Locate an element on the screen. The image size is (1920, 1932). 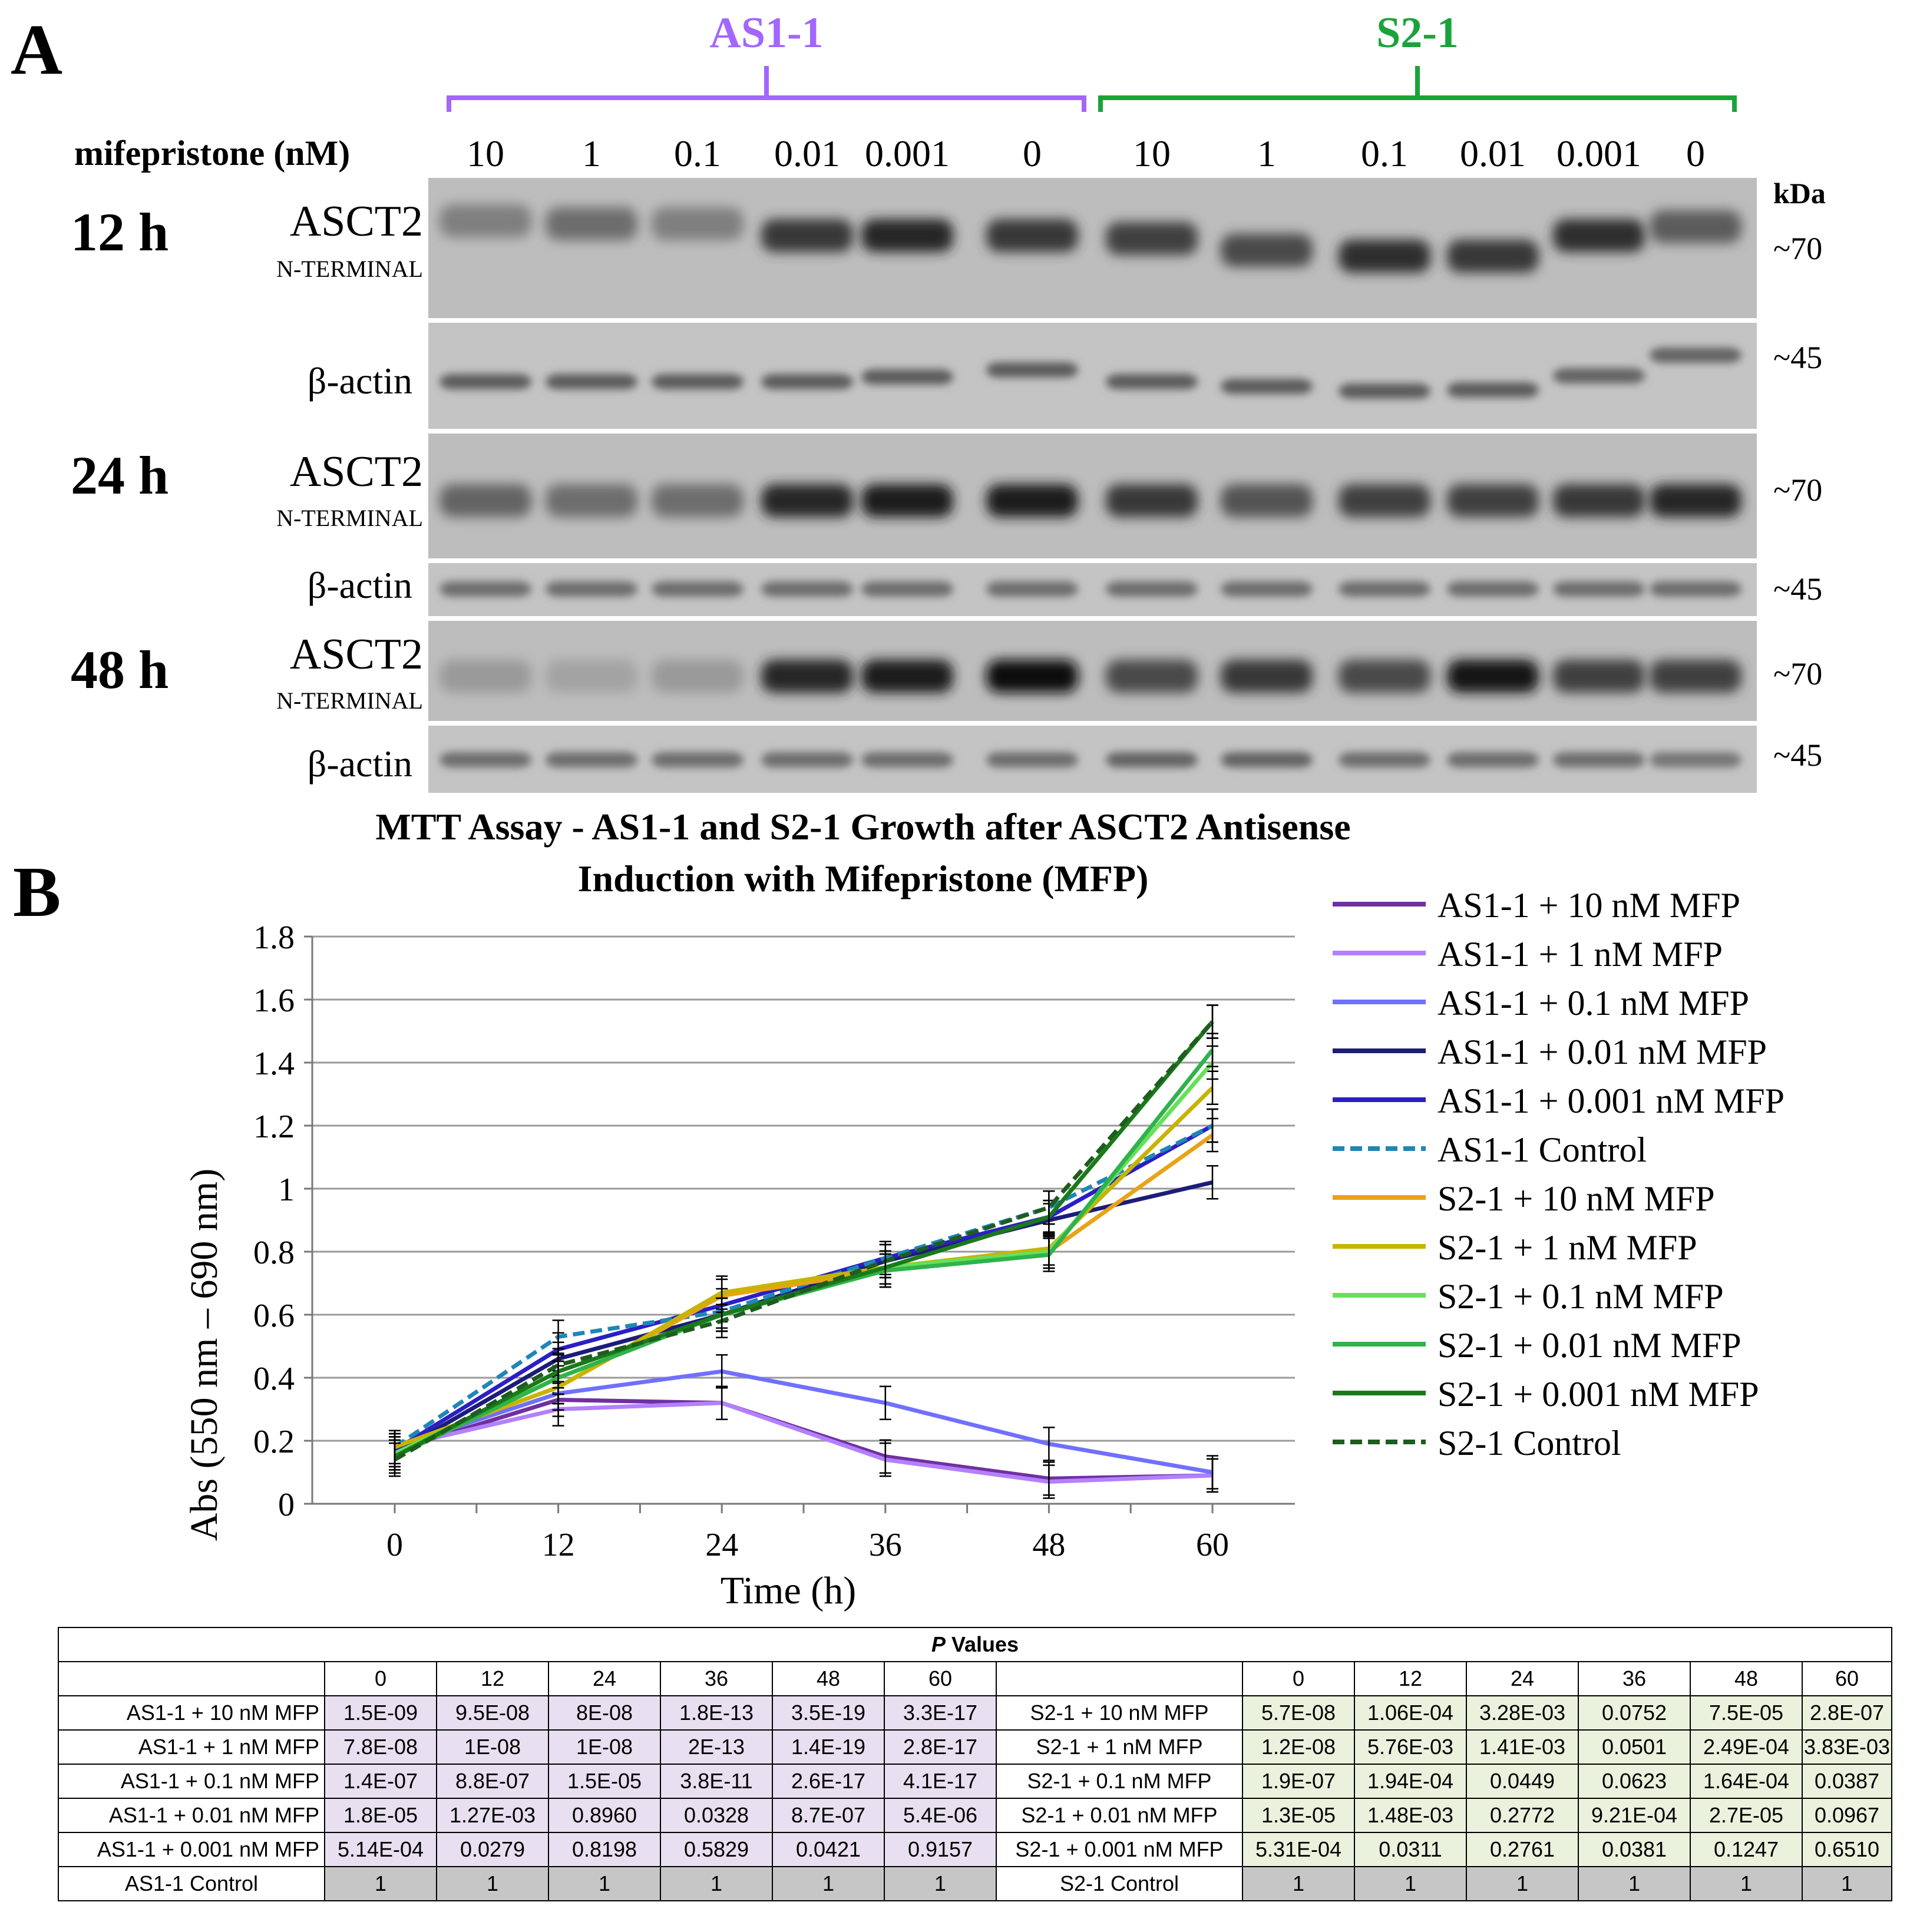
x-tick-label: 24 is located at coordinates (722, 1545).